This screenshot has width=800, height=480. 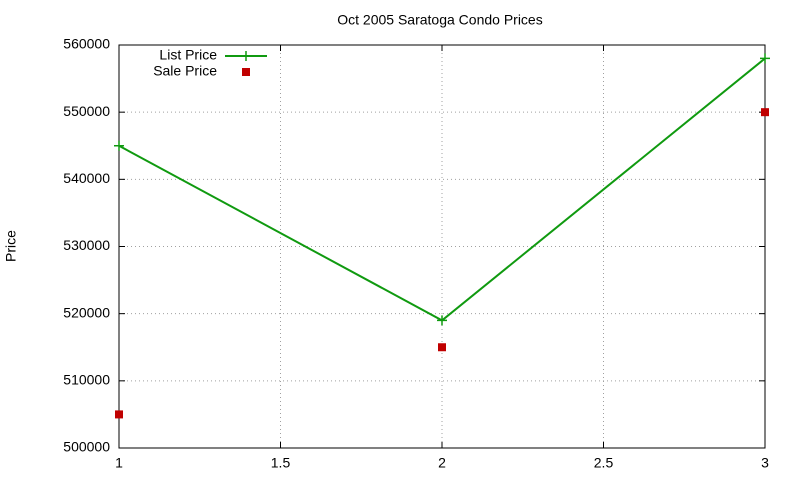 What do you see at coordinates (86, 111) in the screenshot?
I see `y-tick-label: 550000` at bounding box center [86, 111].